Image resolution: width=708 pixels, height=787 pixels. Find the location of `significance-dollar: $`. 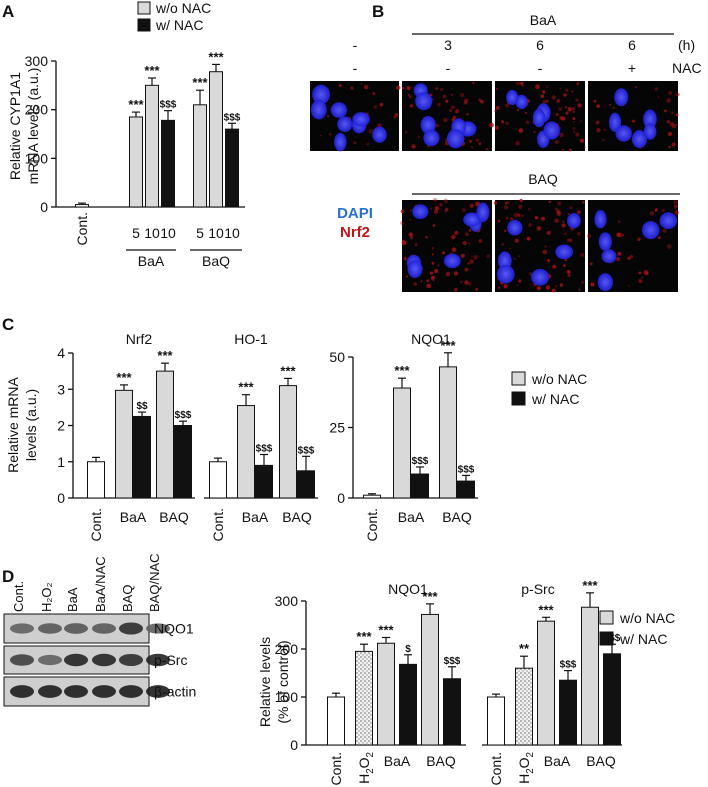

significance-dollar: $ is located at coordinates (408, 649).